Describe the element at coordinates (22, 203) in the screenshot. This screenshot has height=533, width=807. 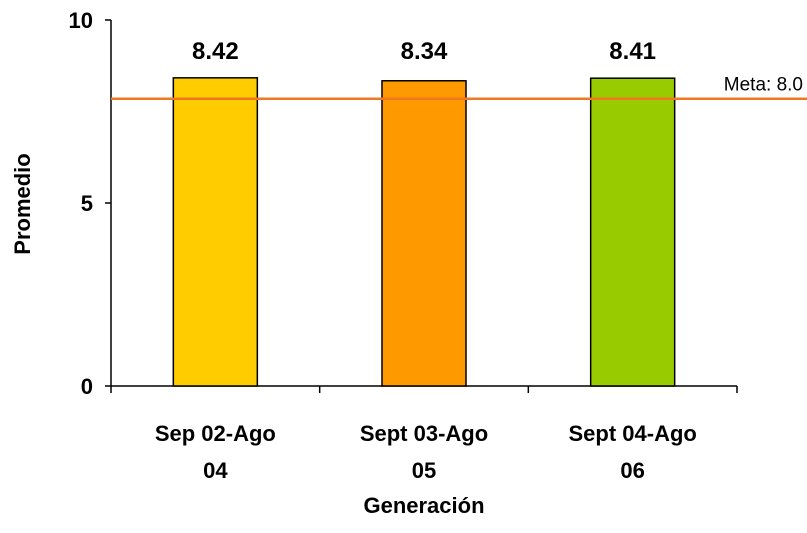
I see `y-axis-title: Promedio` at that location.